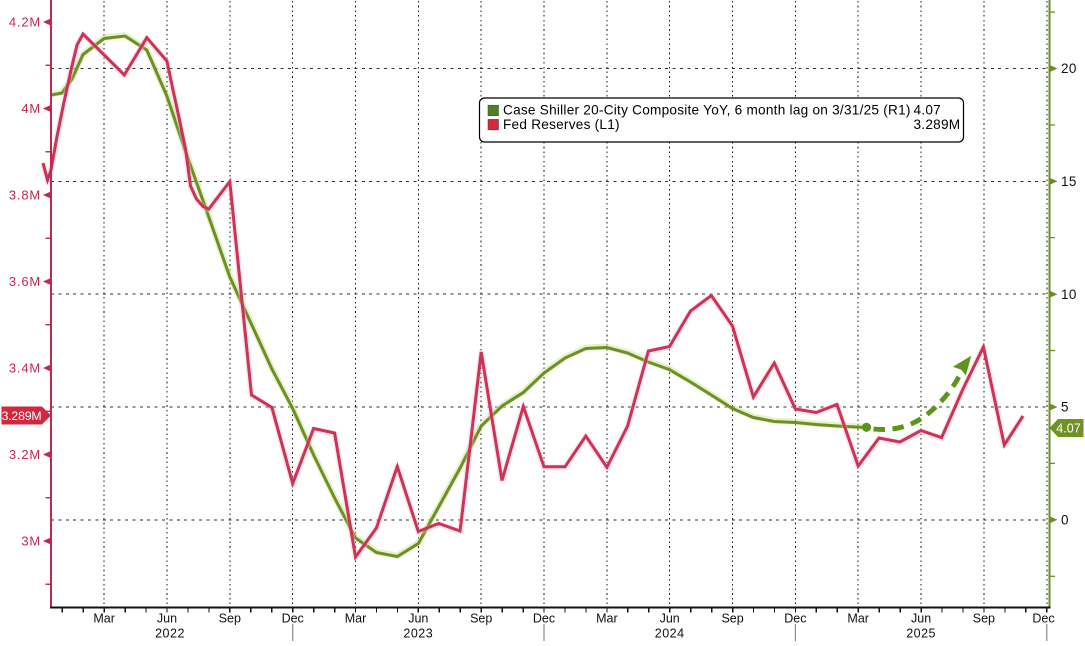 Image resolution: width=1085 pixels, height=646 pixels. Describe the element at coordinates (561, 124) in the screenshot. I see `svg-text: Fed Reserves (L1)` at that location.